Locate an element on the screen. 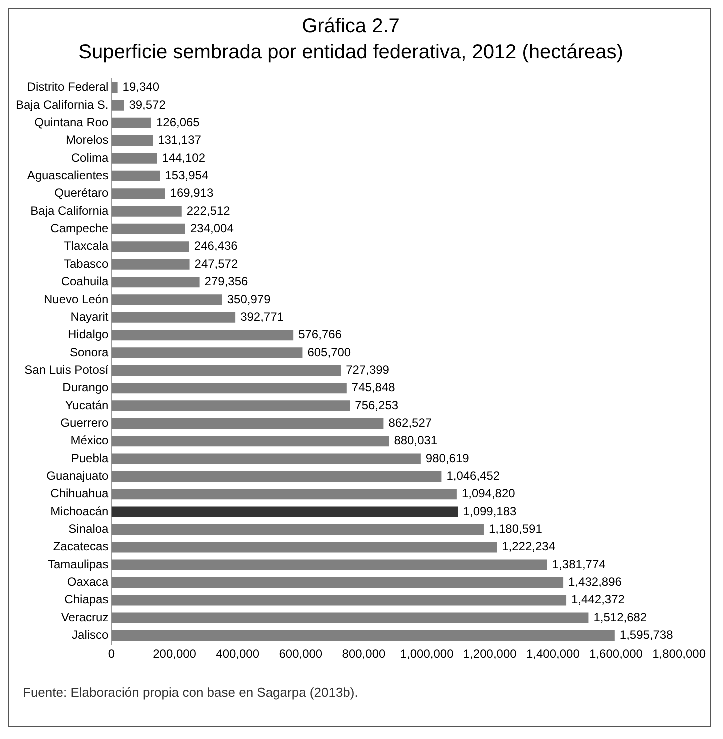 The height and width of the screenshot is (739, 723). y-tick-label: Querétaro is located at coordinates (82, 193).